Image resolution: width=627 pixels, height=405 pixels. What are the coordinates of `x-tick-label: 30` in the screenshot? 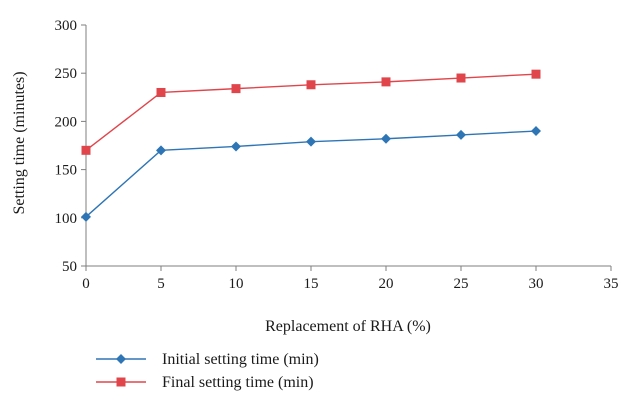 It's located at (536, 284).